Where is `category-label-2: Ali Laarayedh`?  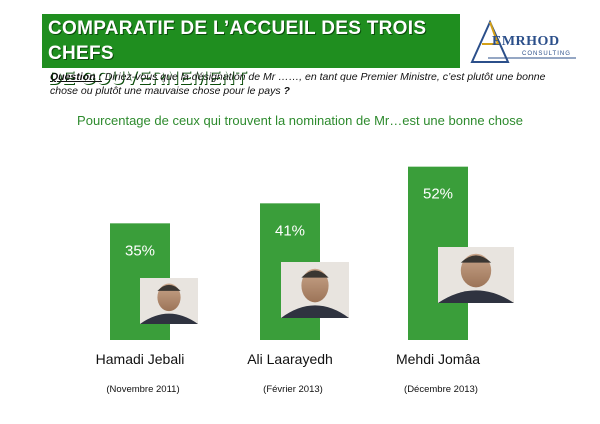
category-label-2: Ali Laarayedh is located at coordinates (290, 359).